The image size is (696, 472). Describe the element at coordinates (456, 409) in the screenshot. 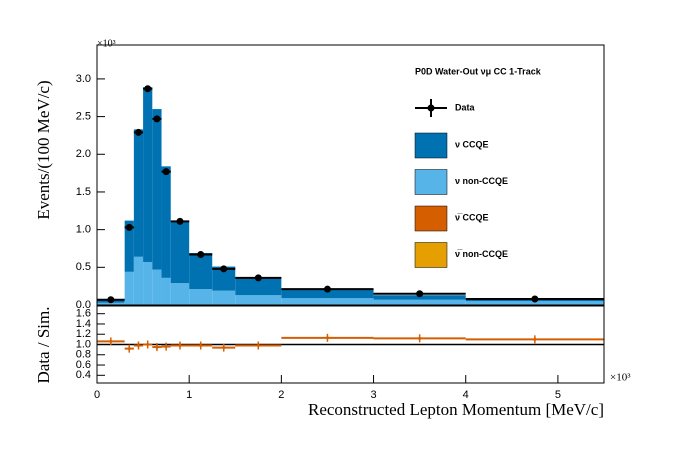

I see `x-axis-label: Reconstructed Lepton Momentum [MeV/c]` at that location.